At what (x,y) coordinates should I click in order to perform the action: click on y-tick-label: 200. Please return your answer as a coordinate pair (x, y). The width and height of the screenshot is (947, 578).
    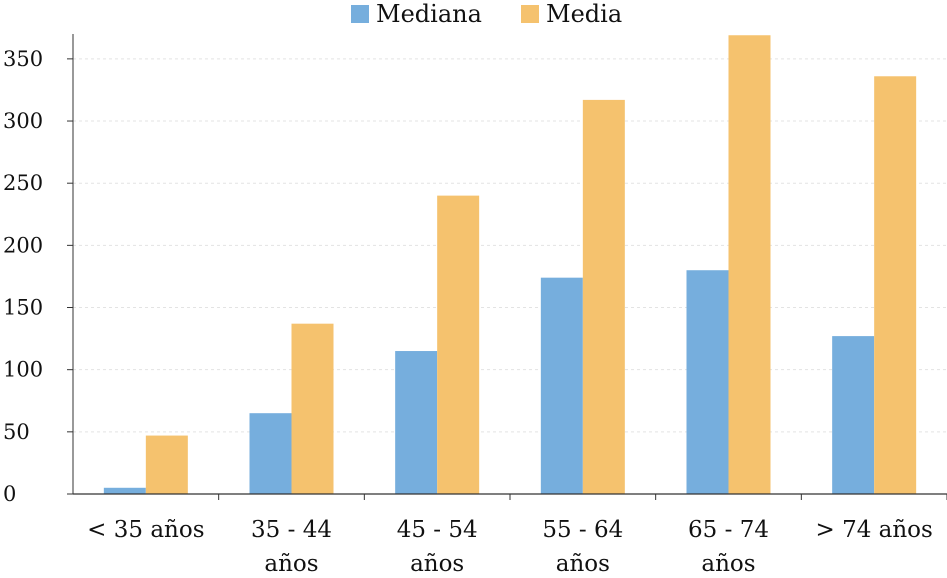
    Looking at the image, I should click on (23, 245).